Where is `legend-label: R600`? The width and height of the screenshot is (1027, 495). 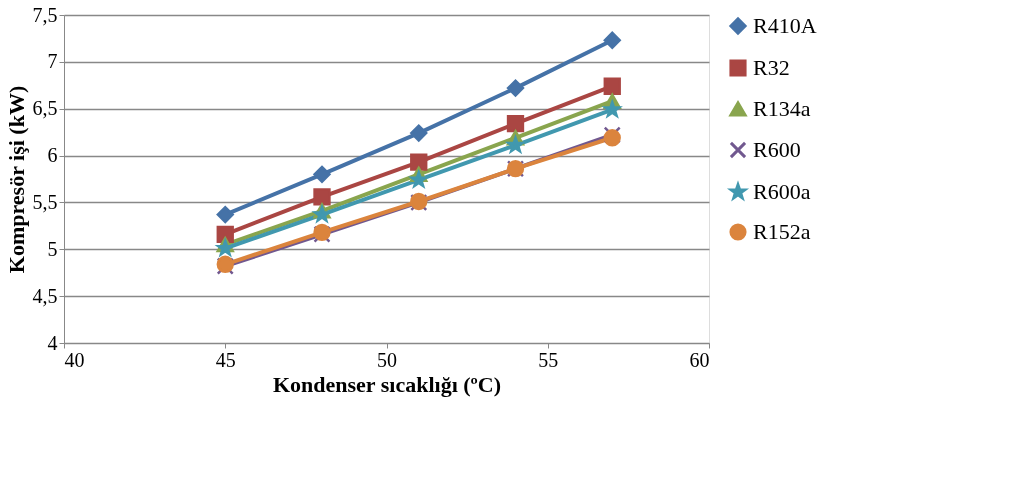
legend-label: R600 is located at coordinates (777, 149).